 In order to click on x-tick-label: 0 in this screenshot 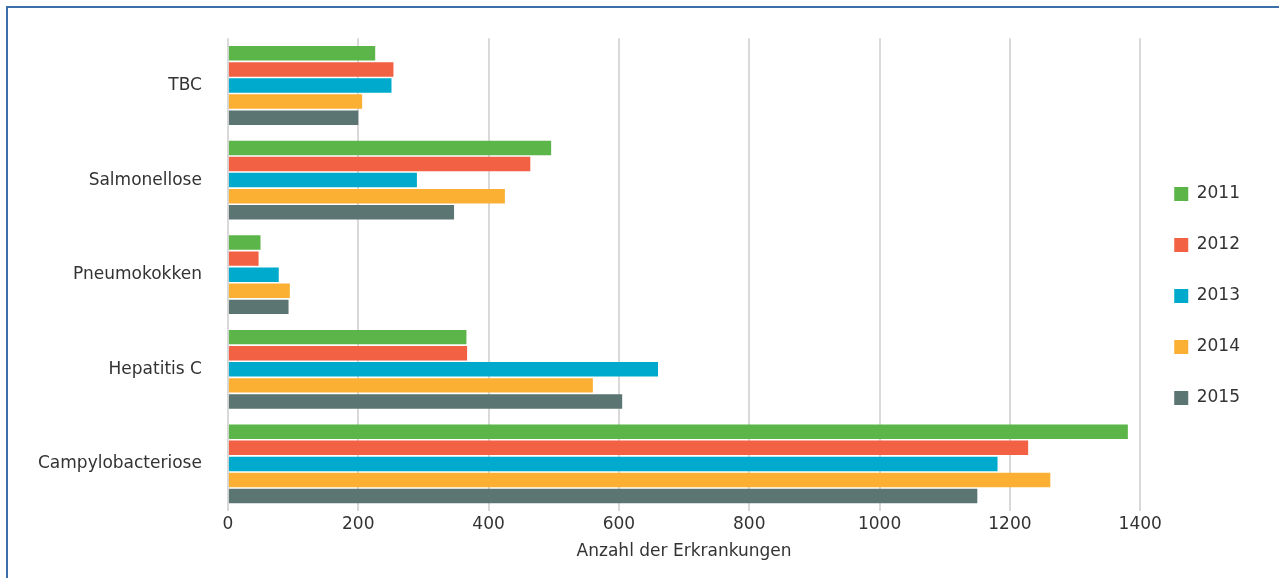, I will do `click(228, 522)`.